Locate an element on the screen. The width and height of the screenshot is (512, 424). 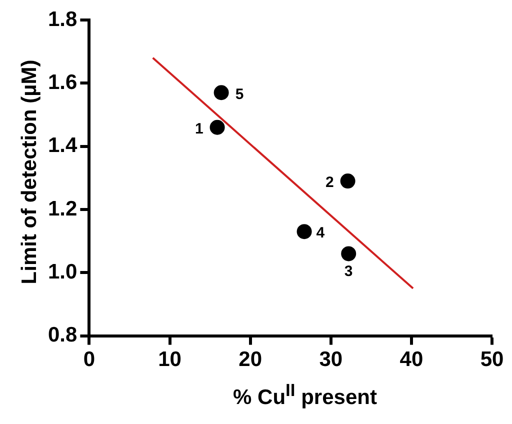
x-tick-label: 0 is located at coordinates (89, 360).